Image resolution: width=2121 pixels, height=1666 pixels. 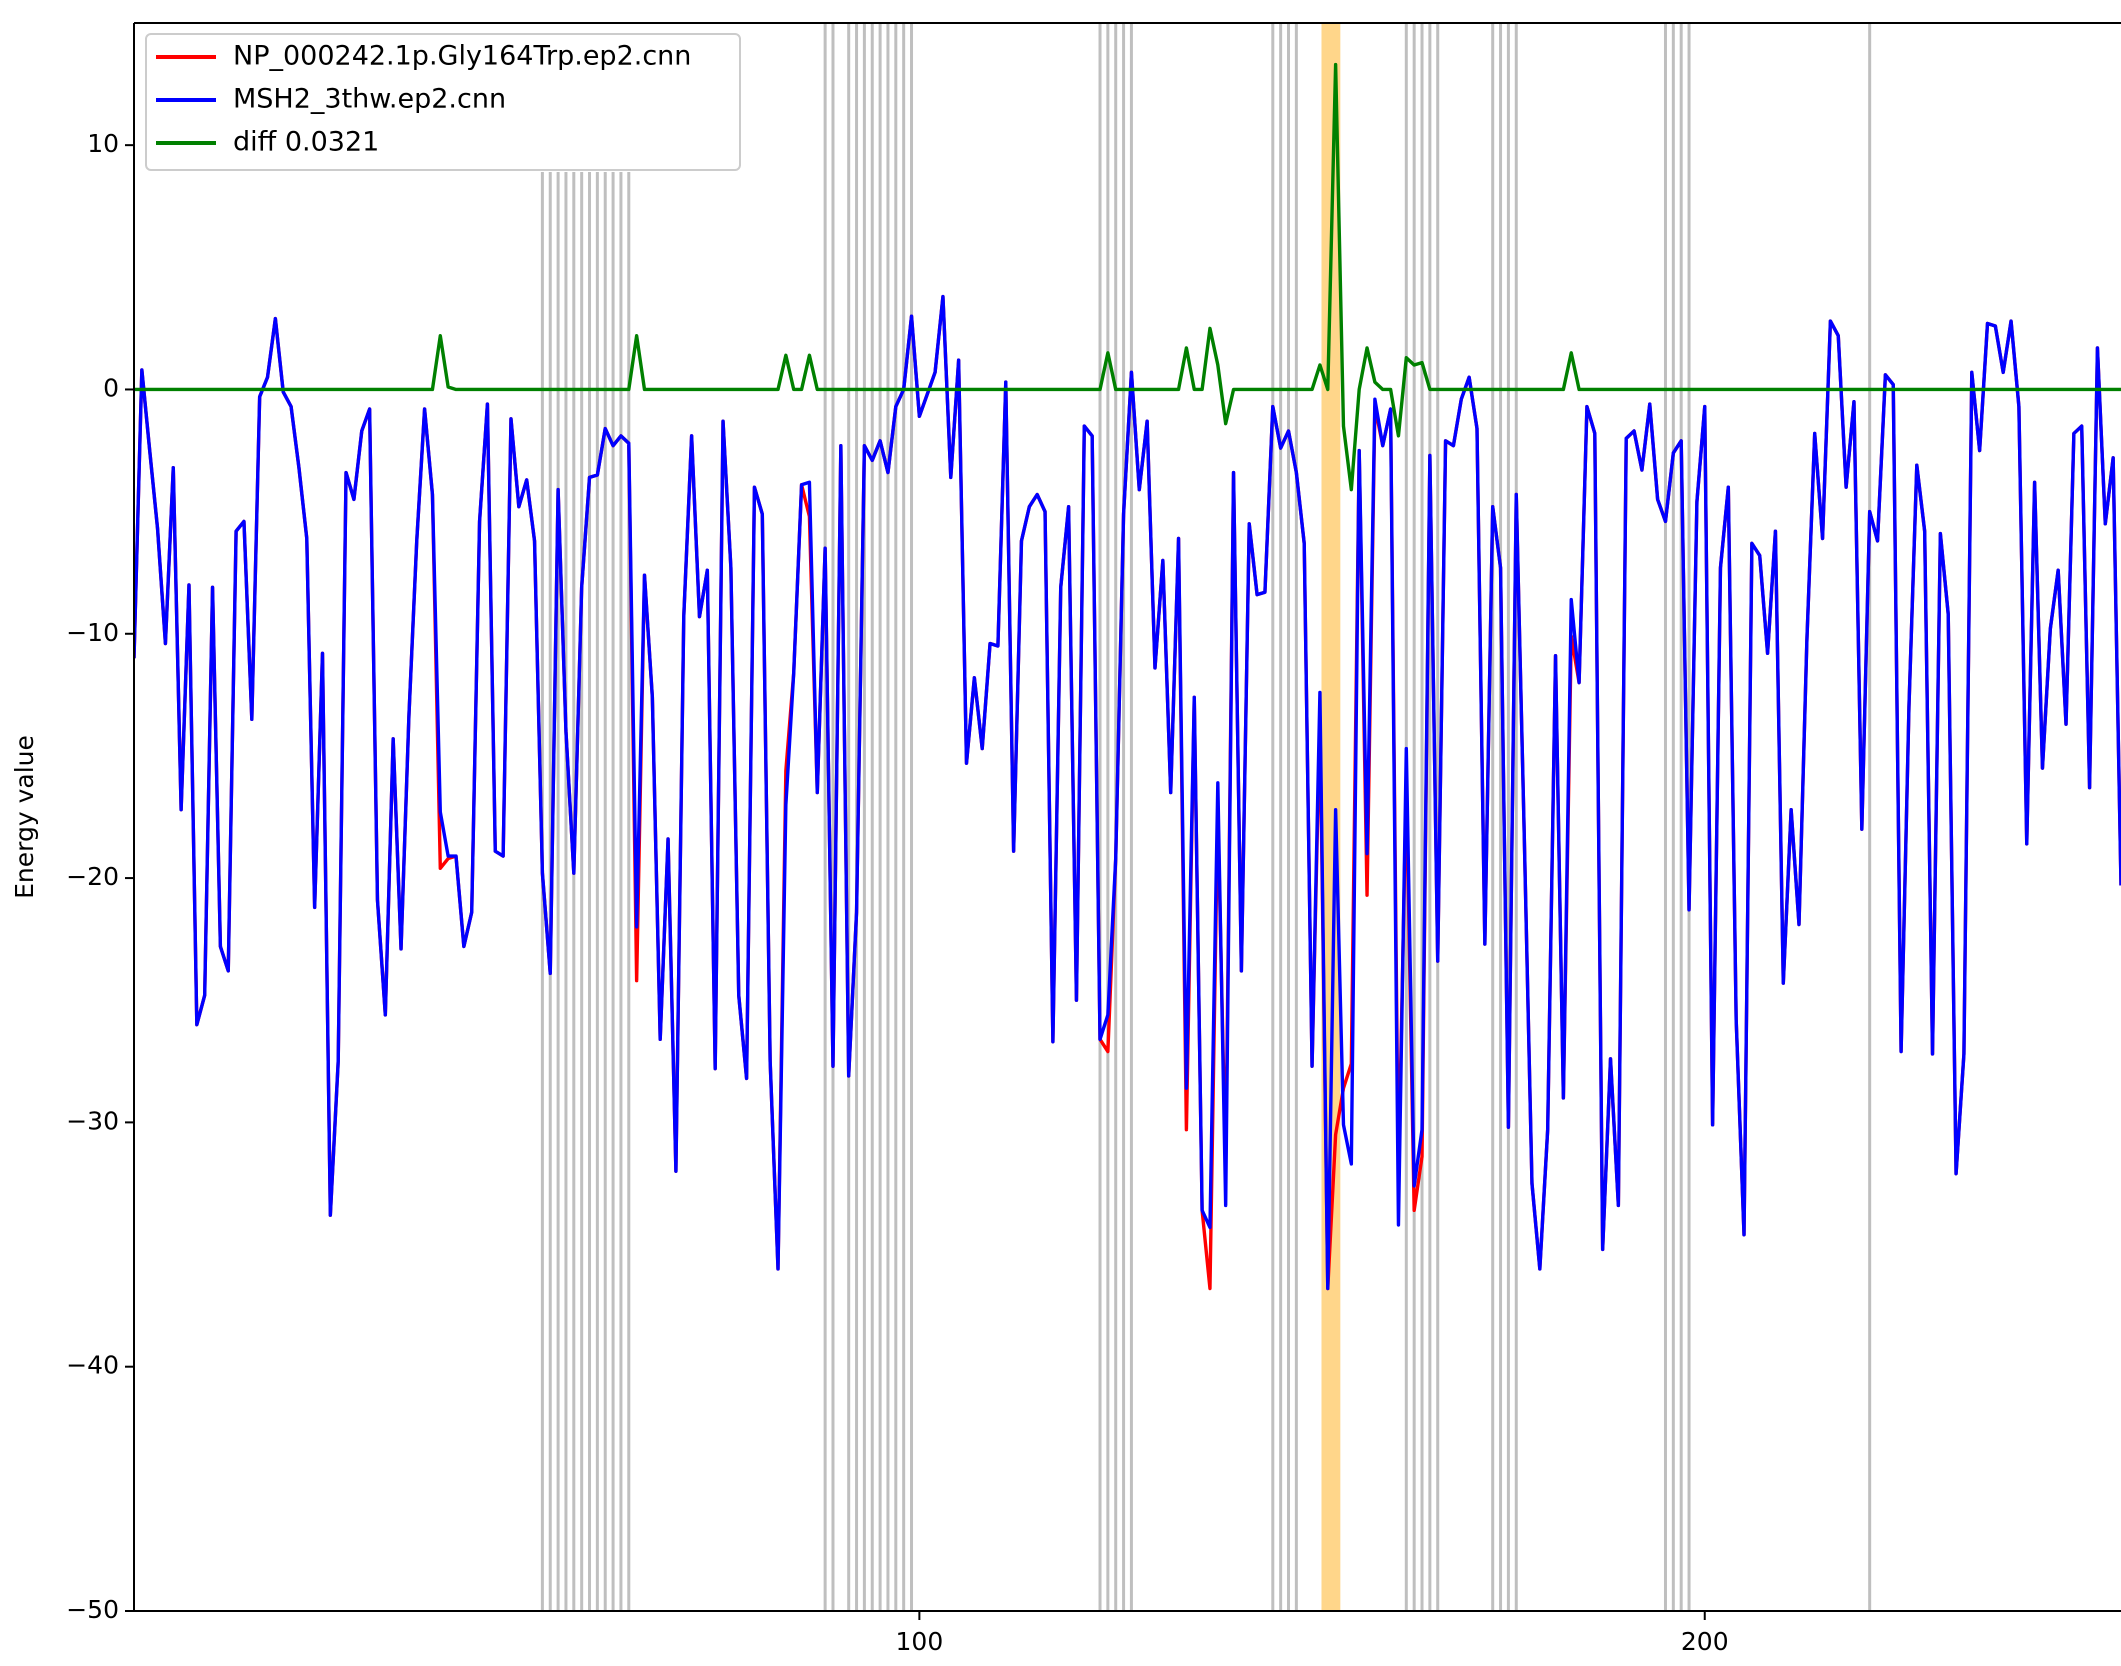 What do you see at coordinates (462, 56) in the screenshot?
I see `legend-label: NP_000242.1p.Gly164Trp.ep2.cnn` at bounding box center [462, 56].